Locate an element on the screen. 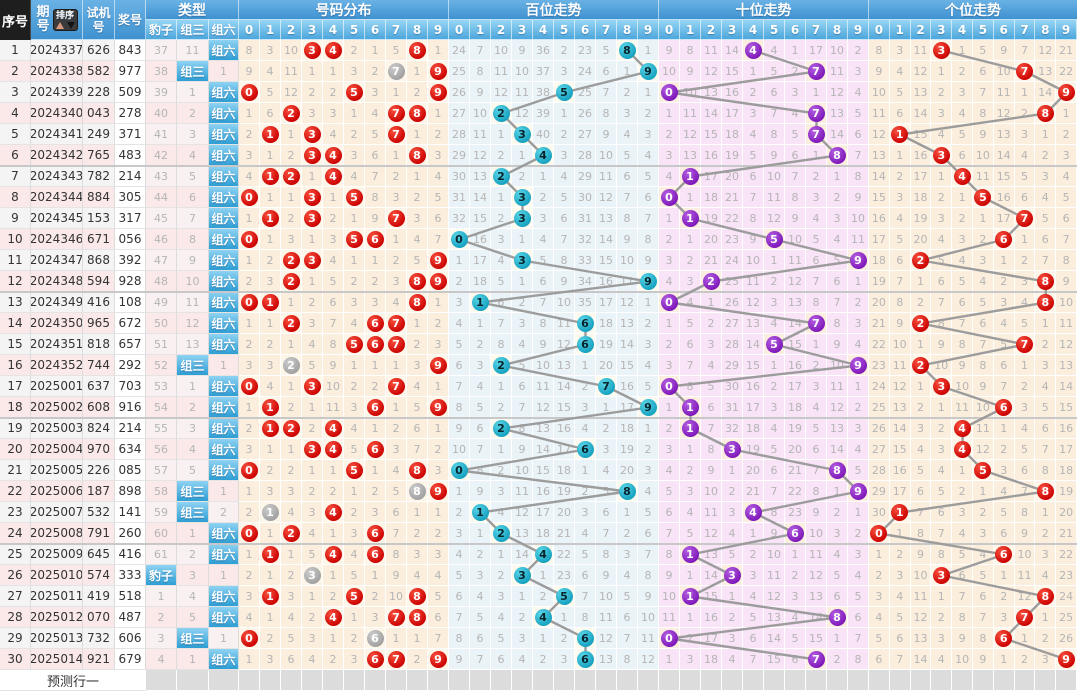 This screenshot has width=1077, height=697. tens-cell: 4 is located at coordinates (858, 449).